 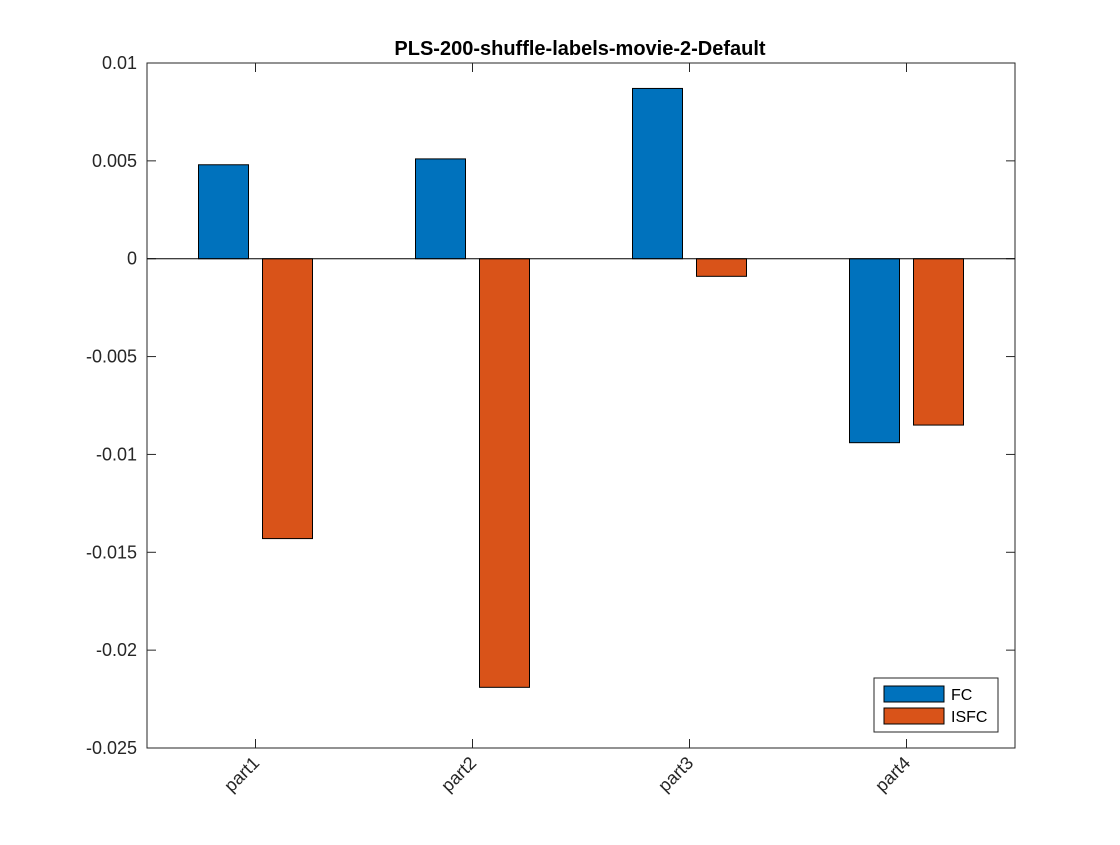 I want to click on legend-label-fc: FC, so click(x=961, y=695).